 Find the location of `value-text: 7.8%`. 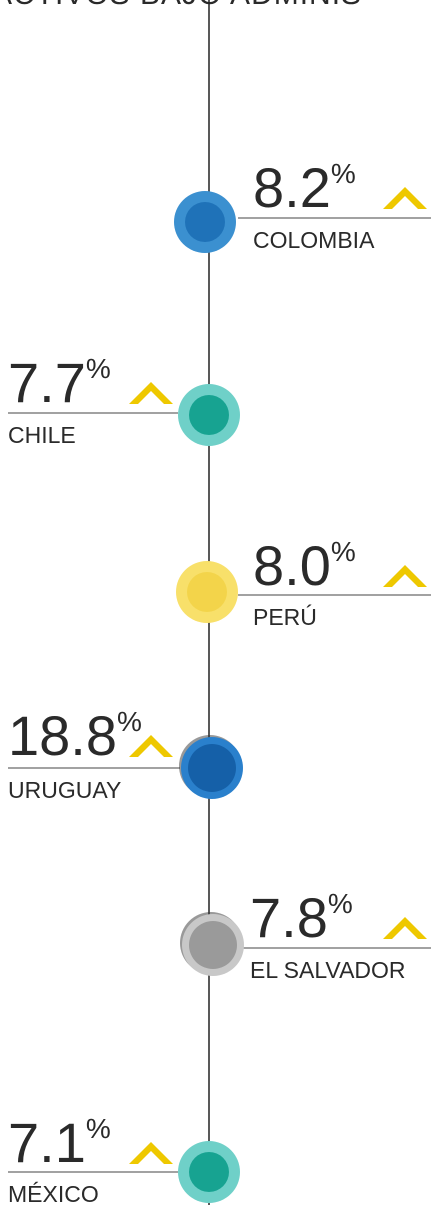

value-text: 7.8% is located at coordinates (301, 917).